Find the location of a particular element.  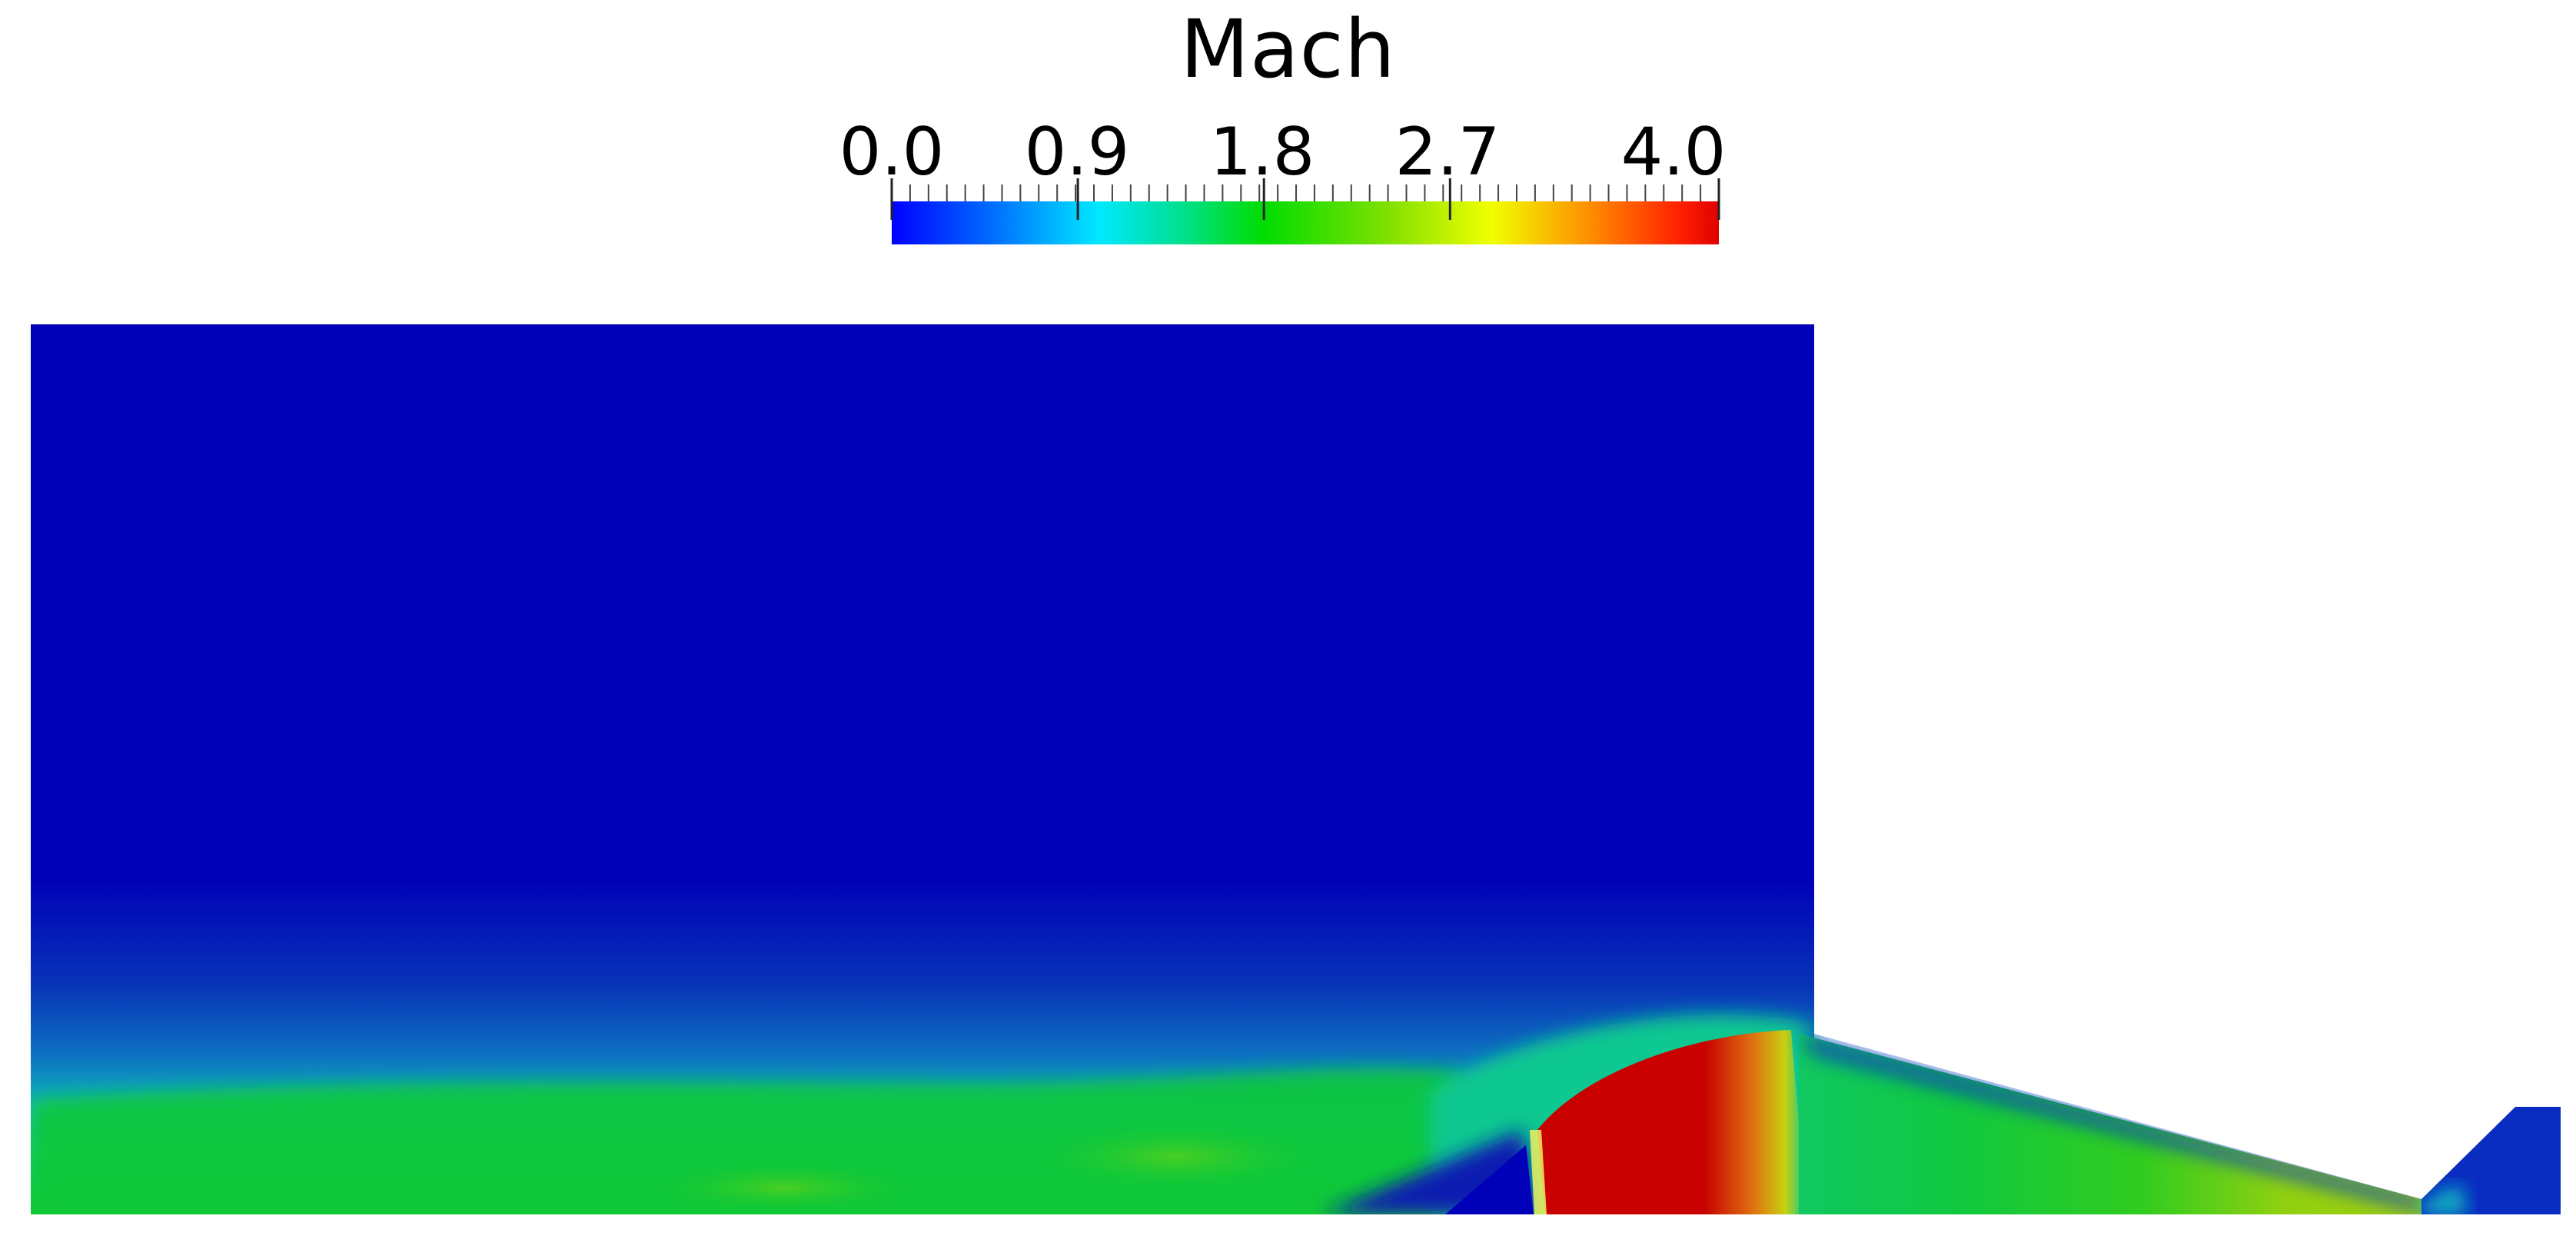

colorbar-tick-label: 0.0 is located at coordinates (892, 152).